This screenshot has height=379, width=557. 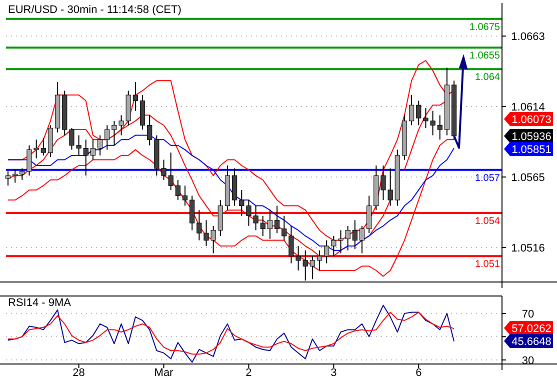 I want to click on chart-title: RSI14 - 9MA, so click(x=40, y=303).